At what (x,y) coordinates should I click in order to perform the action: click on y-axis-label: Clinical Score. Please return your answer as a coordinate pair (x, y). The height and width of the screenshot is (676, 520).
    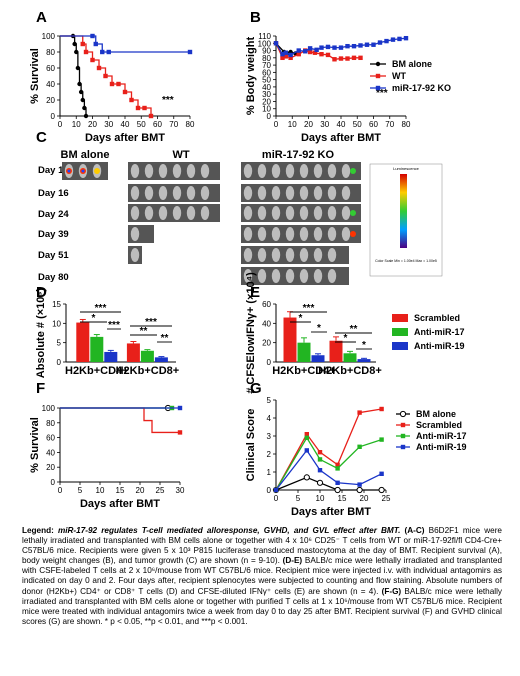
    Looking at the image, I should click on (251, 445).